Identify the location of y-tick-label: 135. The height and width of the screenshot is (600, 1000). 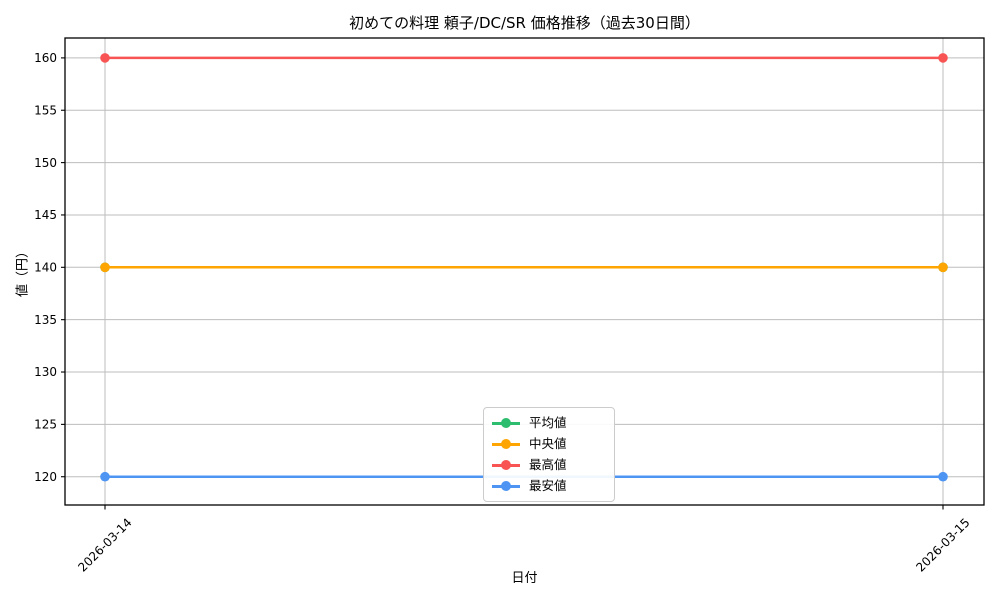
(45, 320).